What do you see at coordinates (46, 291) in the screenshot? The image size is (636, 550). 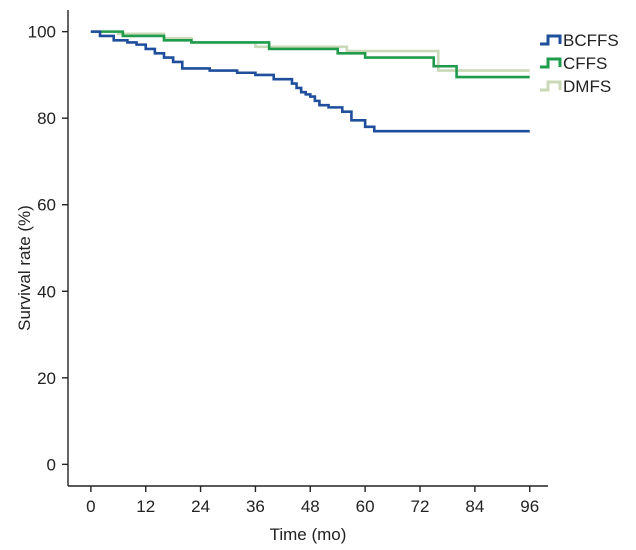 I see `y-tick-label: 40` at bounding box center [46, 291].